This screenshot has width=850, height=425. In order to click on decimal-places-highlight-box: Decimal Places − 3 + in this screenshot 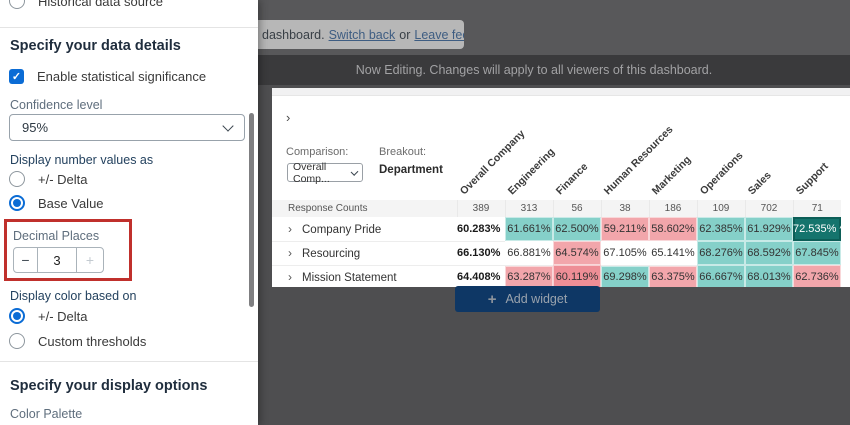, I will do `click(68, 250)`.